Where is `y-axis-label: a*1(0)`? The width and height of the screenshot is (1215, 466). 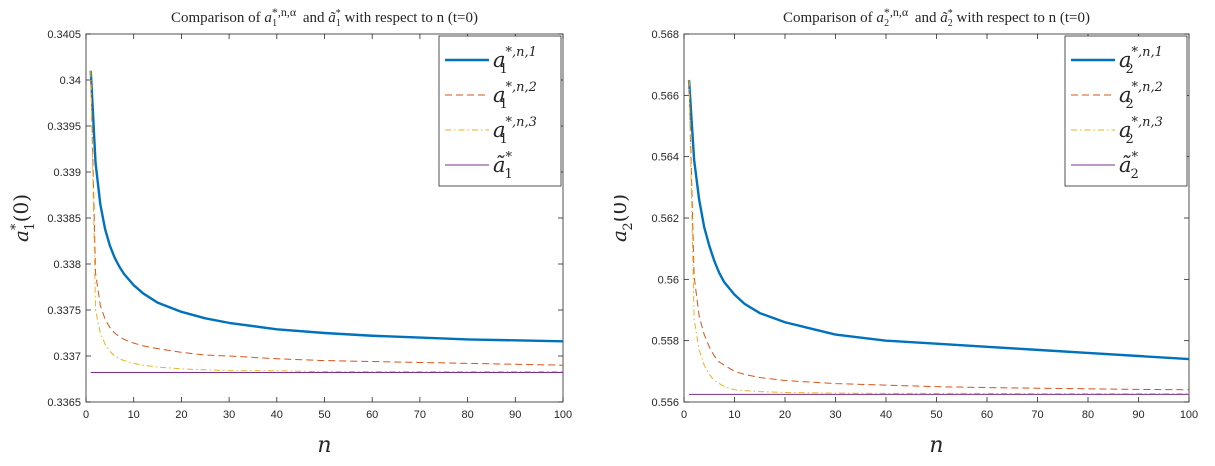
y-axis-label: a*1(0) is located at coordinates (23, 218).